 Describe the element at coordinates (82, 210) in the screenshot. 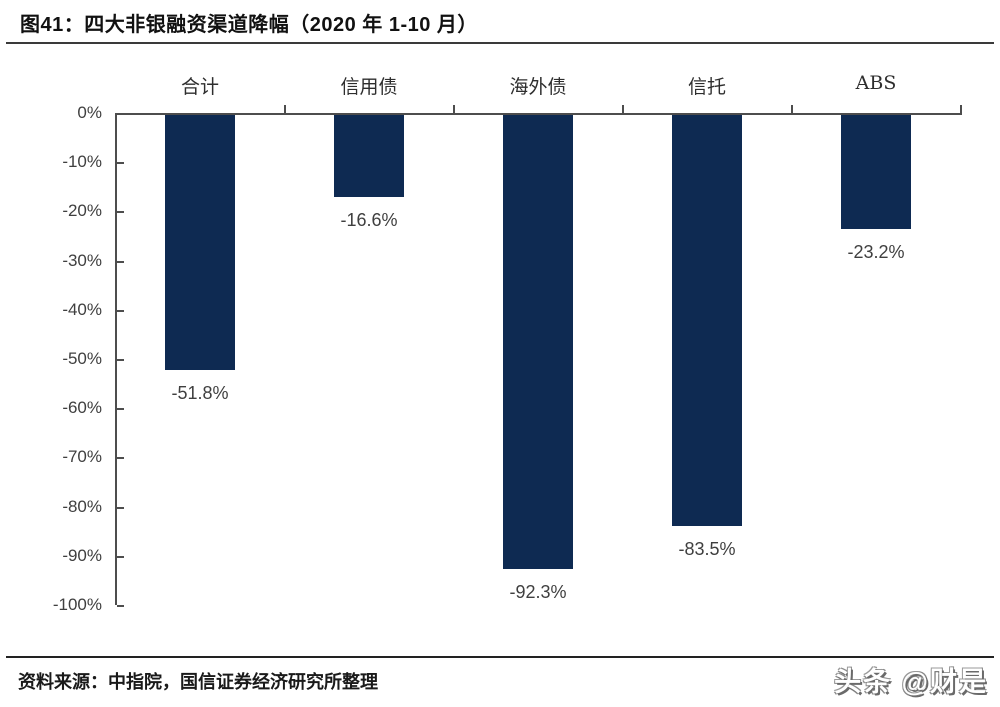

I see `y-axis-tick-label: -20%` at that location.